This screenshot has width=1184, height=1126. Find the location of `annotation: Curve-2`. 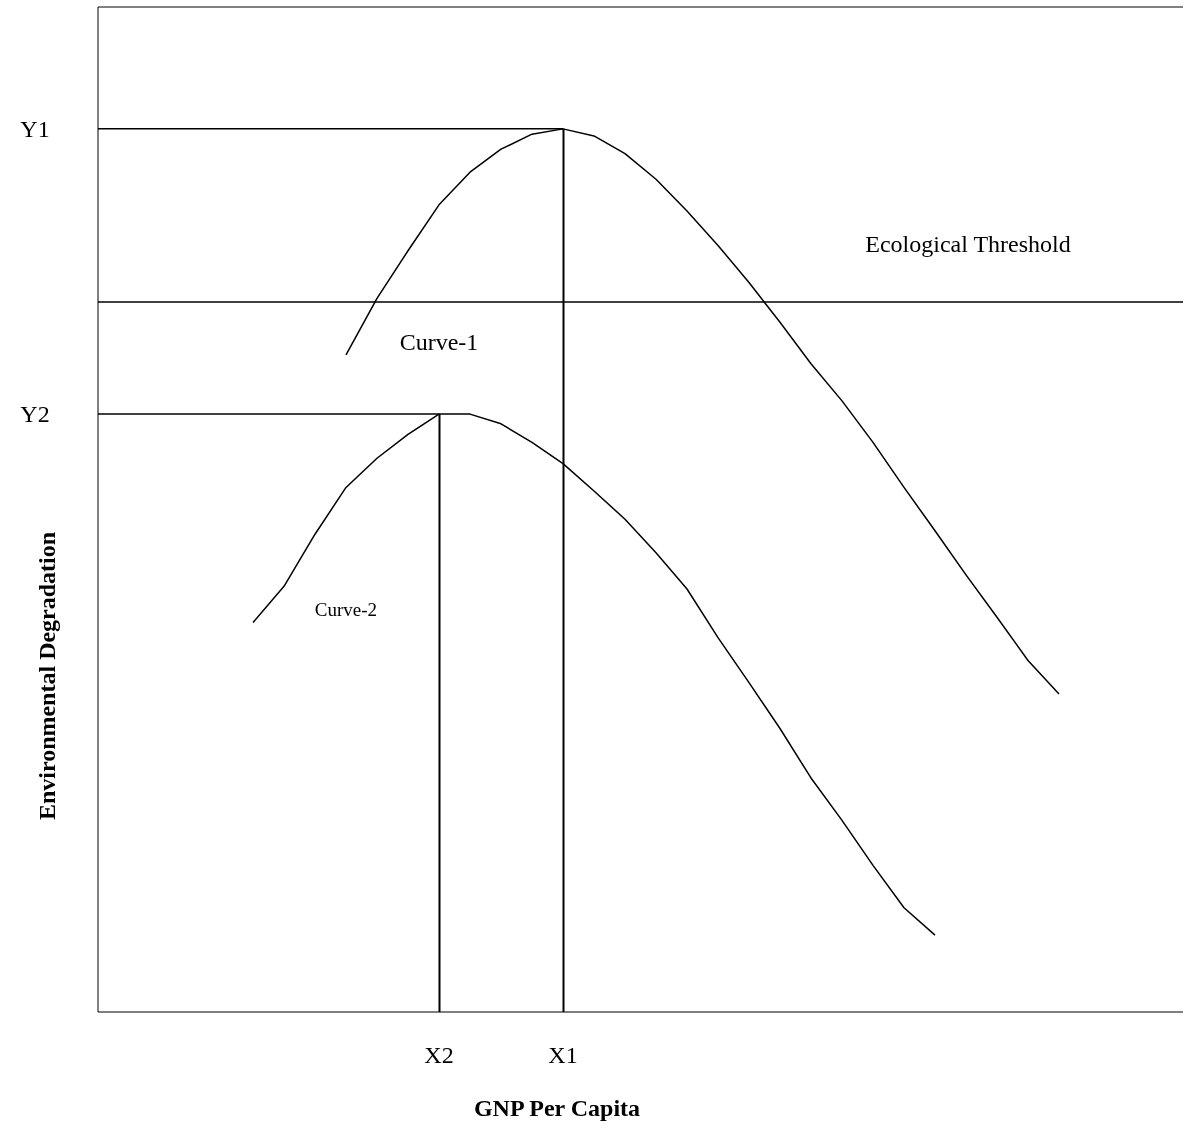

annotation: Curve-2 is located at coordinates (346, 610).